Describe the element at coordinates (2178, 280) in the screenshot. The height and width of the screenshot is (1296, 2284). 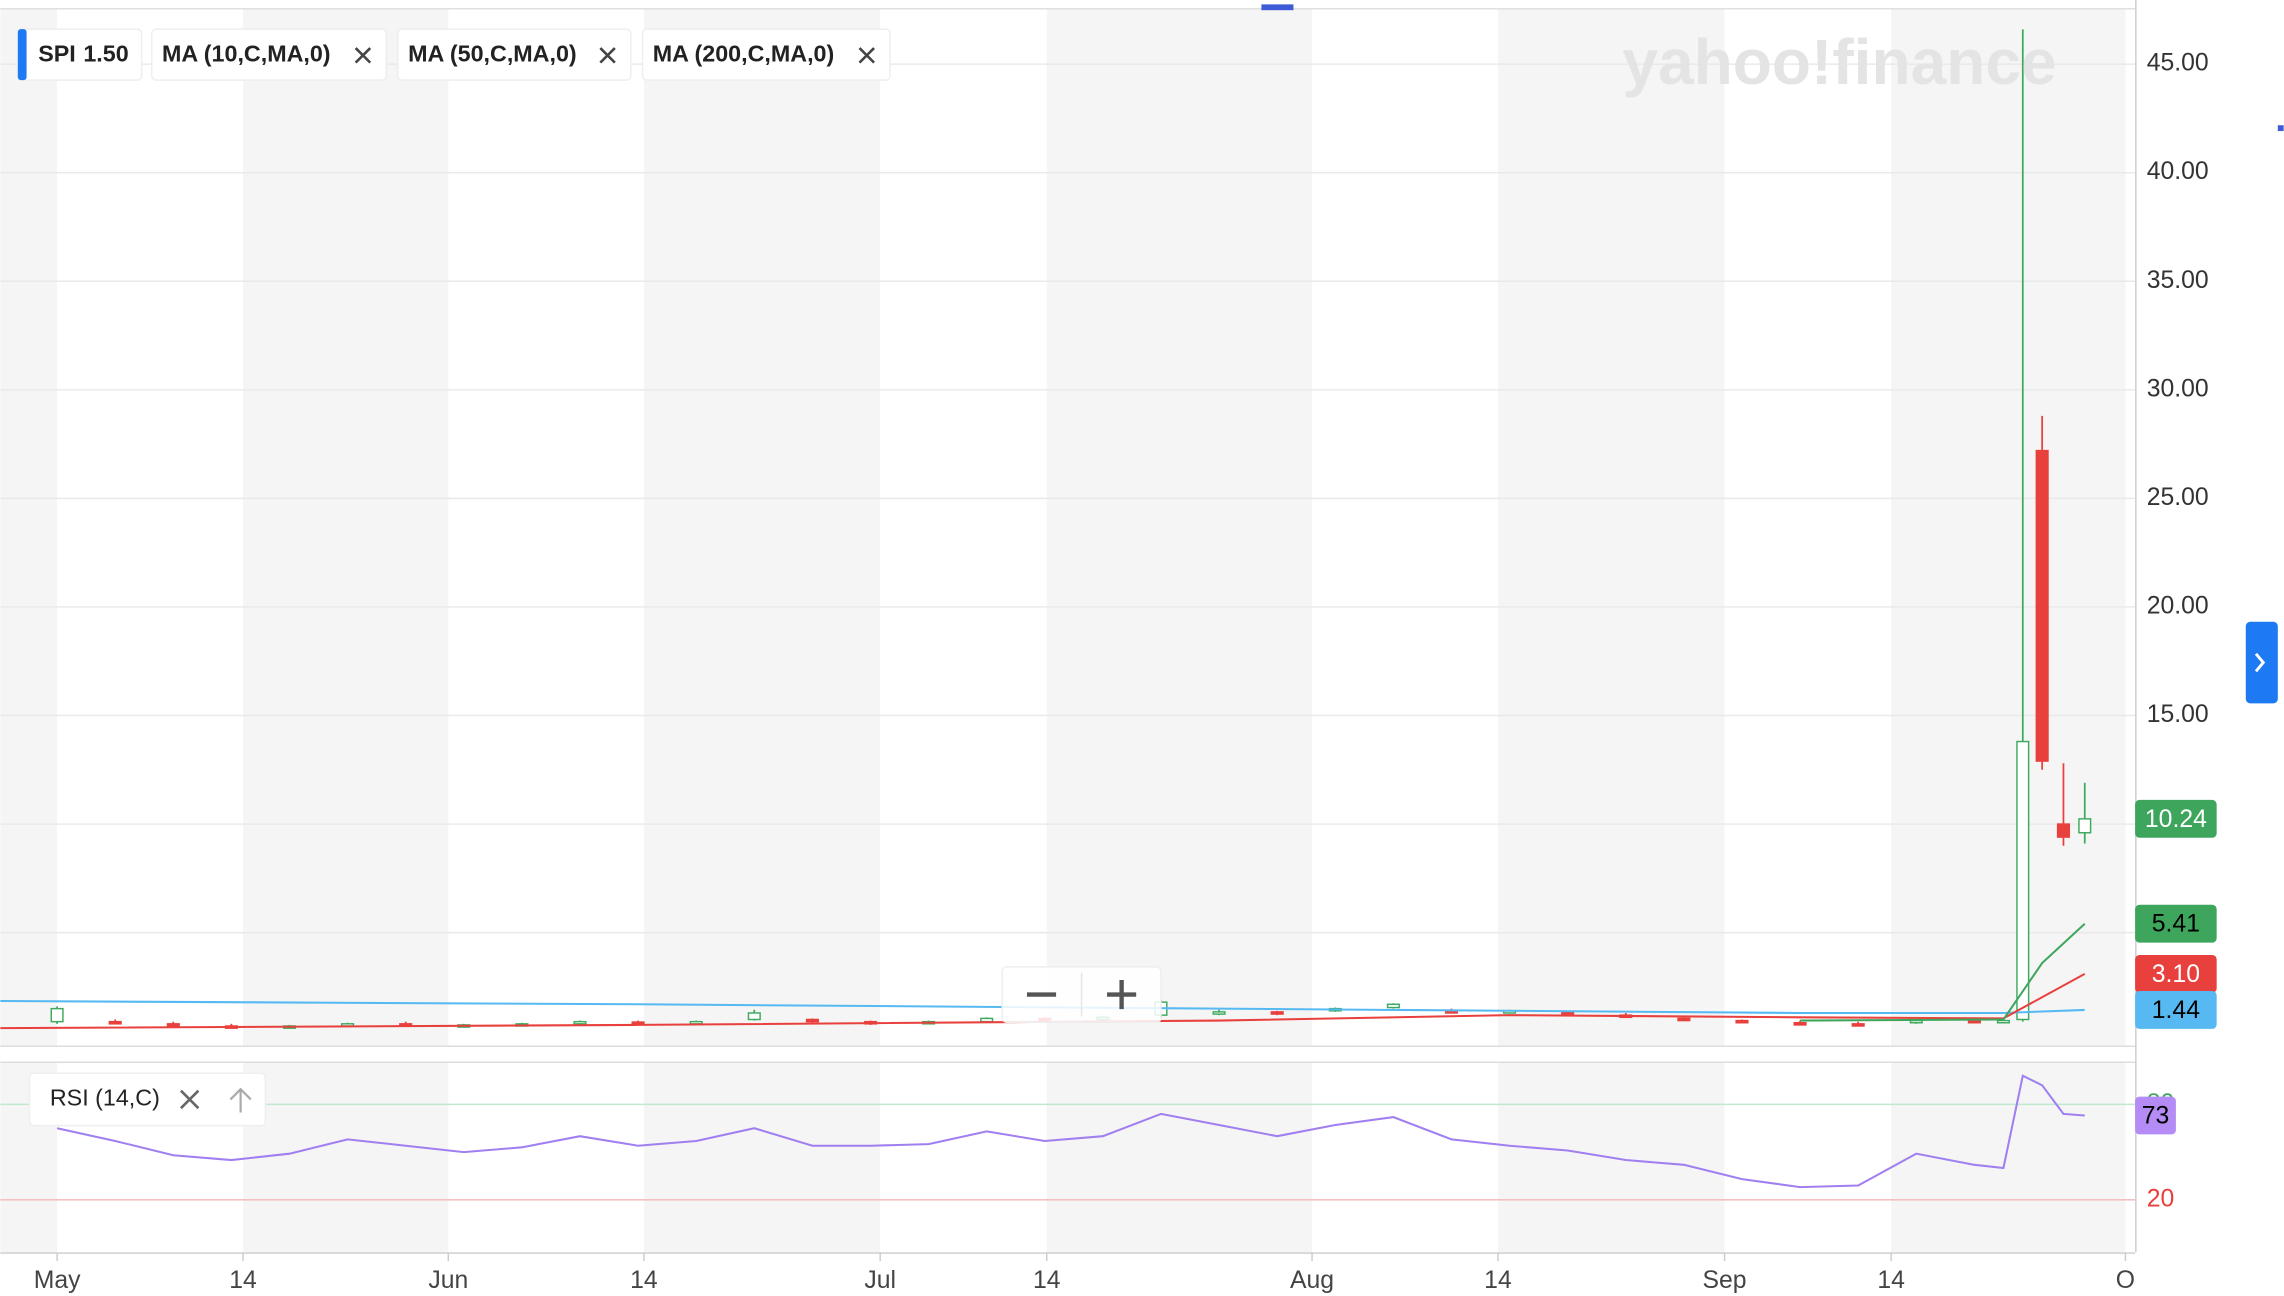
I see `y-tick-label: 35.00` at that location.